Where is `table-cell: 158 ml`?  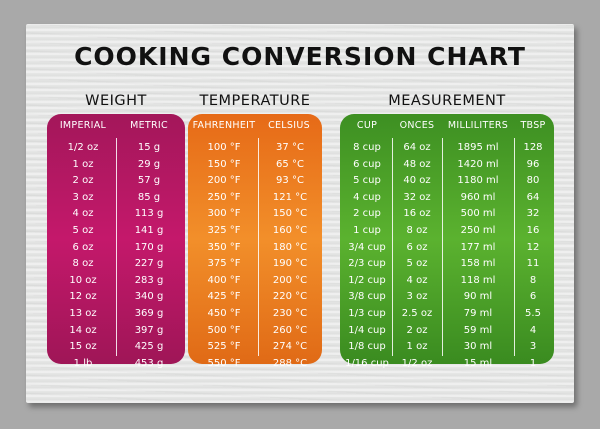 table-cell: 158 ml is located at coordinates (478, 264).